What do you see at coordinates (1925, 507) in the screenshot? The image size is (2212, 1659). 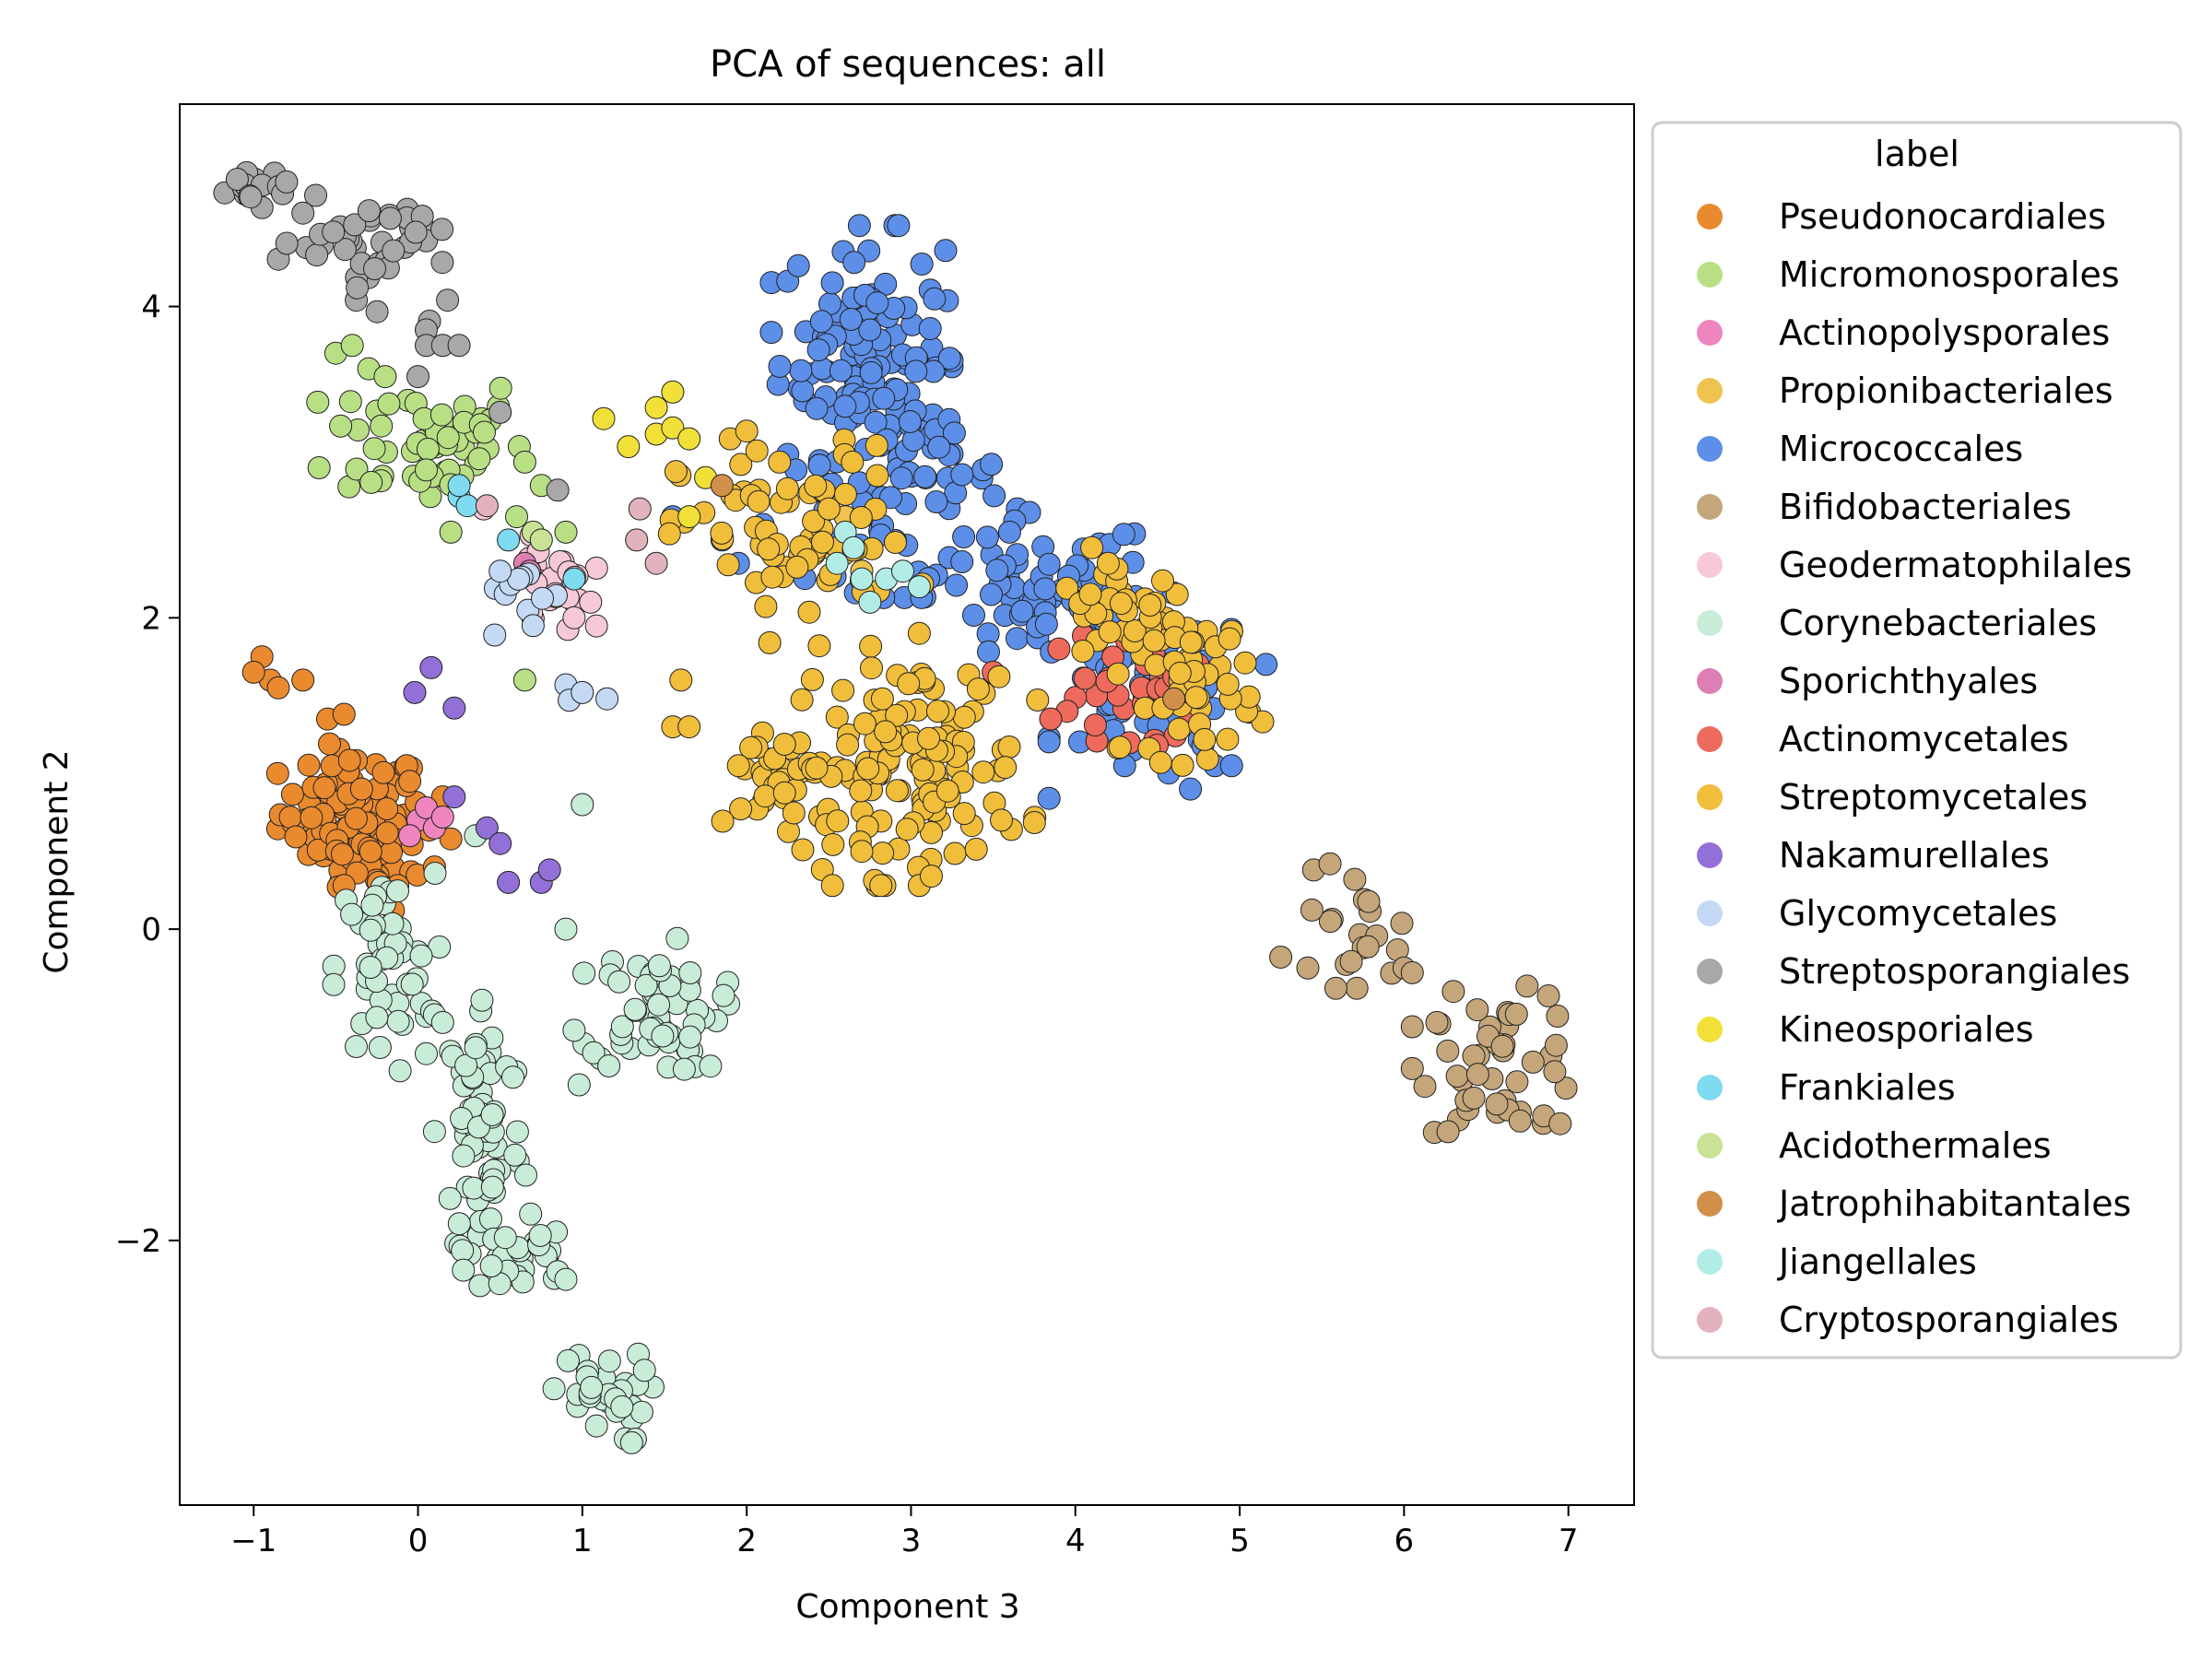 I see `legend-label: Bifidobacteriales` at bounding box center [1925, 507].